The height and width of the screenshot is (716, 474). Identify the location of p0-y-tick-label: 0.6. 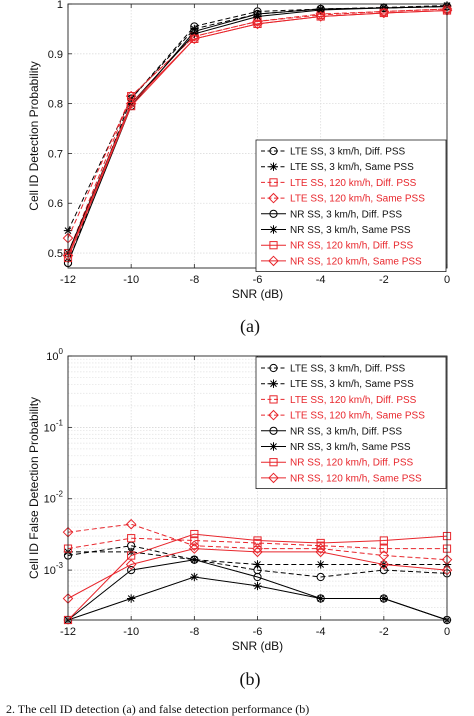
(55, 204).